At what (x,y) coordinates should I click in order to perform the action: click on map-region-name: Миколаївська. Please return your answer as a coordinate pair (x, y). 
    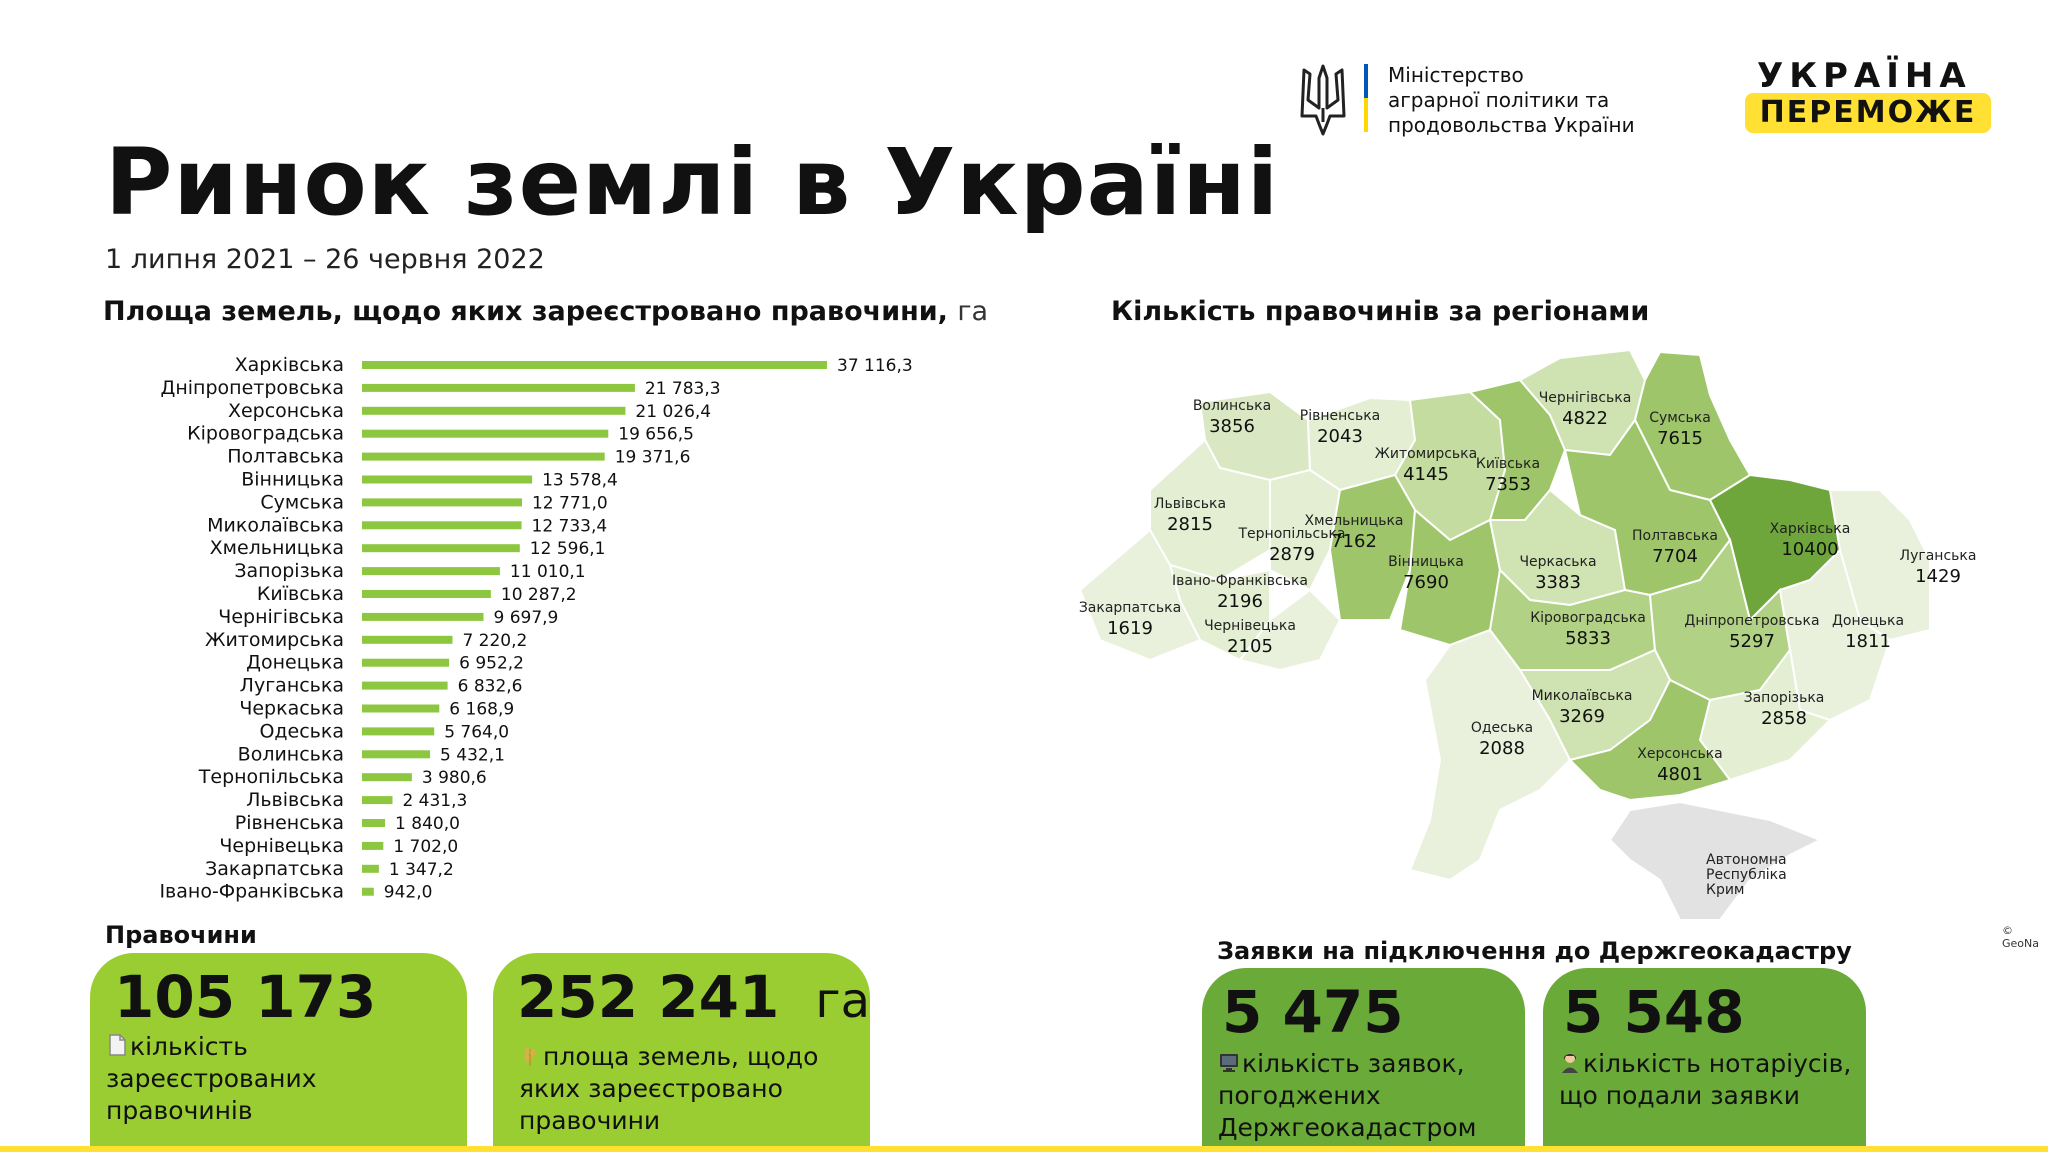
    Looking at the image, I should click on (1582, 696).